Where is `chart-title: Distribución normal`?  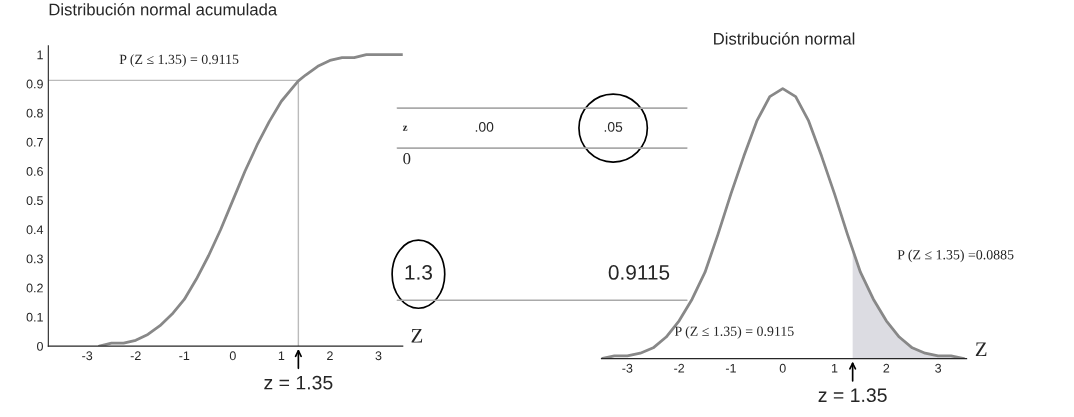 chart-title: Distribución normal is located at coordinates (784, 38).